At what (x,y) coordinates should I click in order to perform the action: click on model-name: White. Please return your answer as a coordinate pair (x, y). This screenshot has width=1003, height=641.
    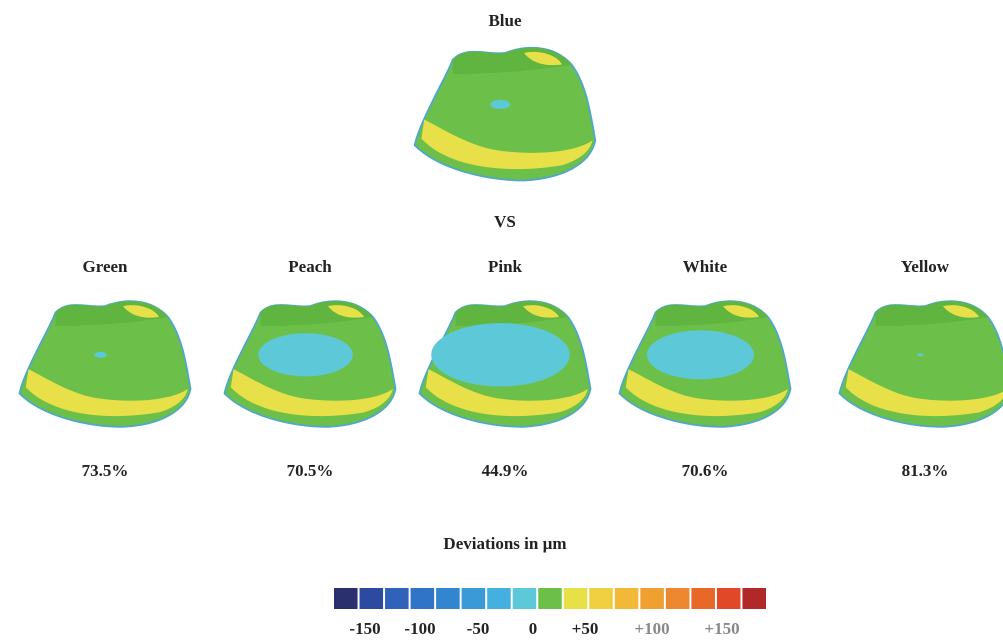
    Looking at the image, I should click on (705, 266).